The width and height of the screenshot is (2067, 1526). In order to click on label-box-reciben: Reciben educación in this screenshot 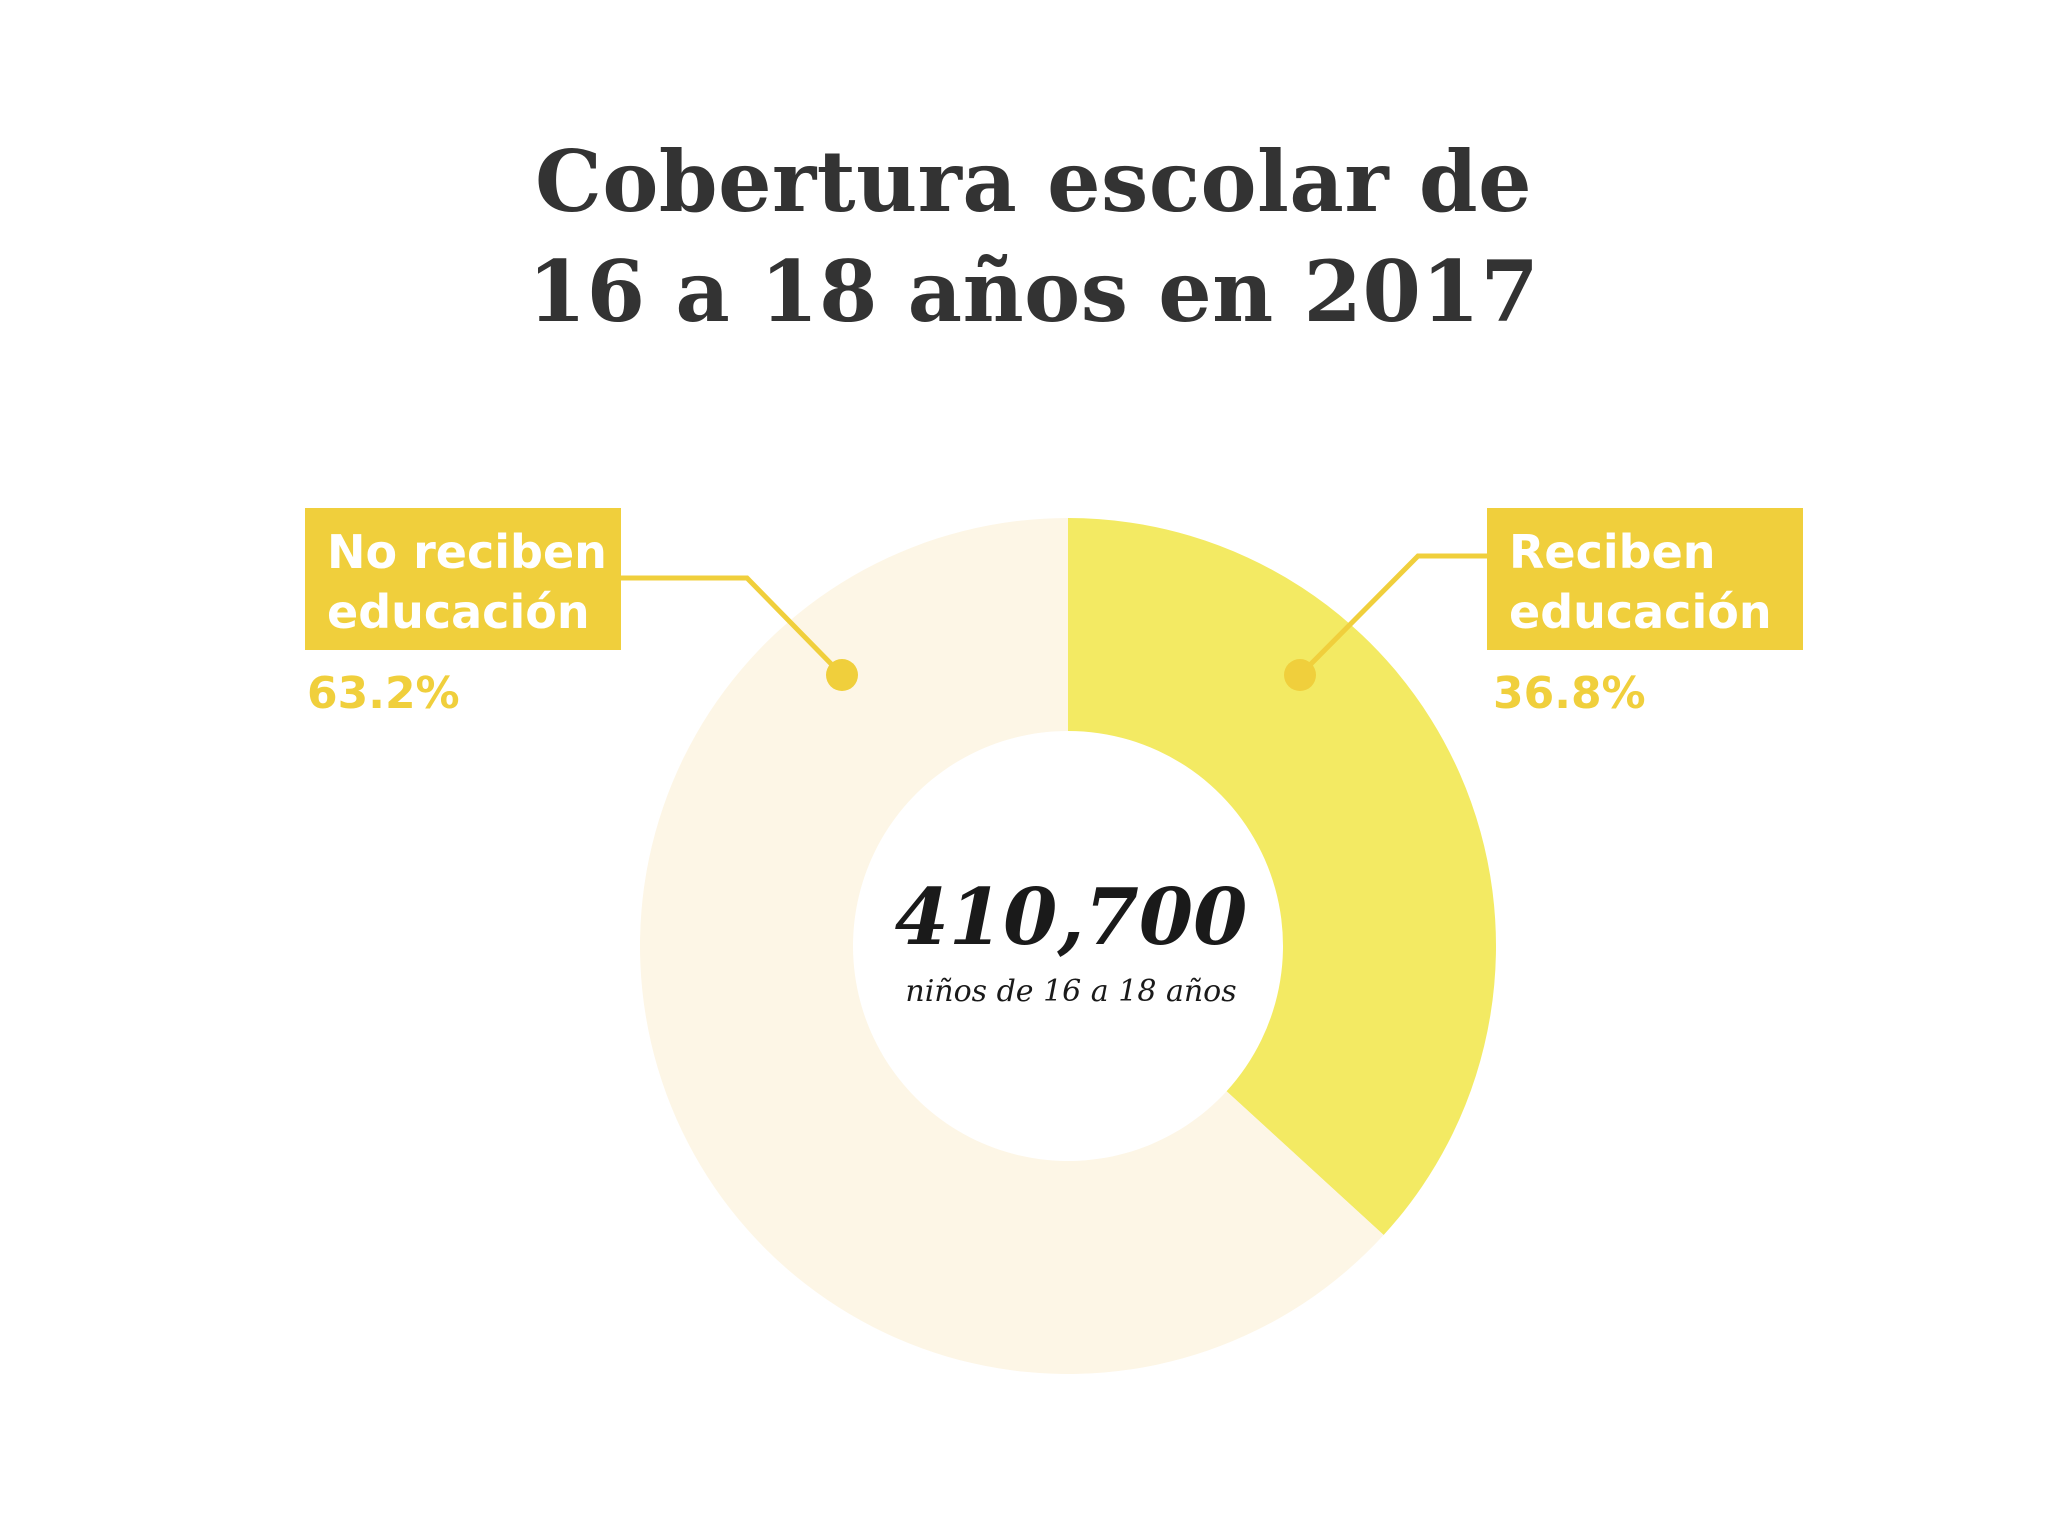, I will do `click(1645, 579)`.